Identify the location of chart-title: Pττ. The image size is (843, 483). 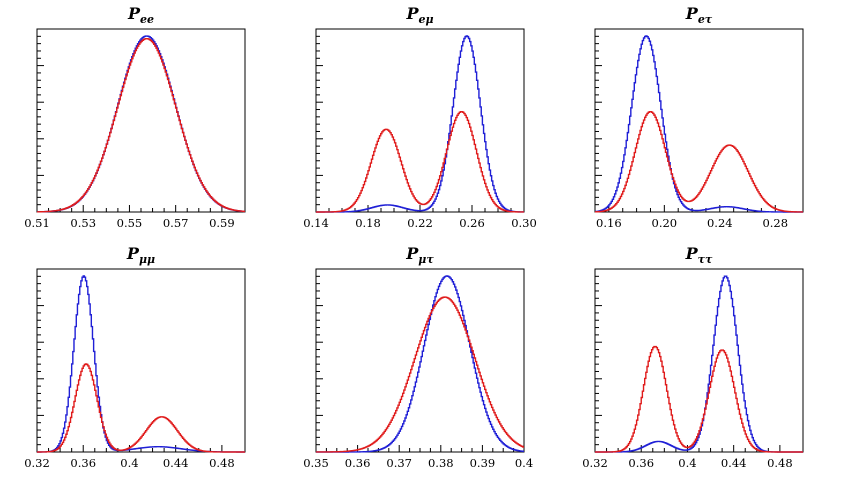
(699, 255).